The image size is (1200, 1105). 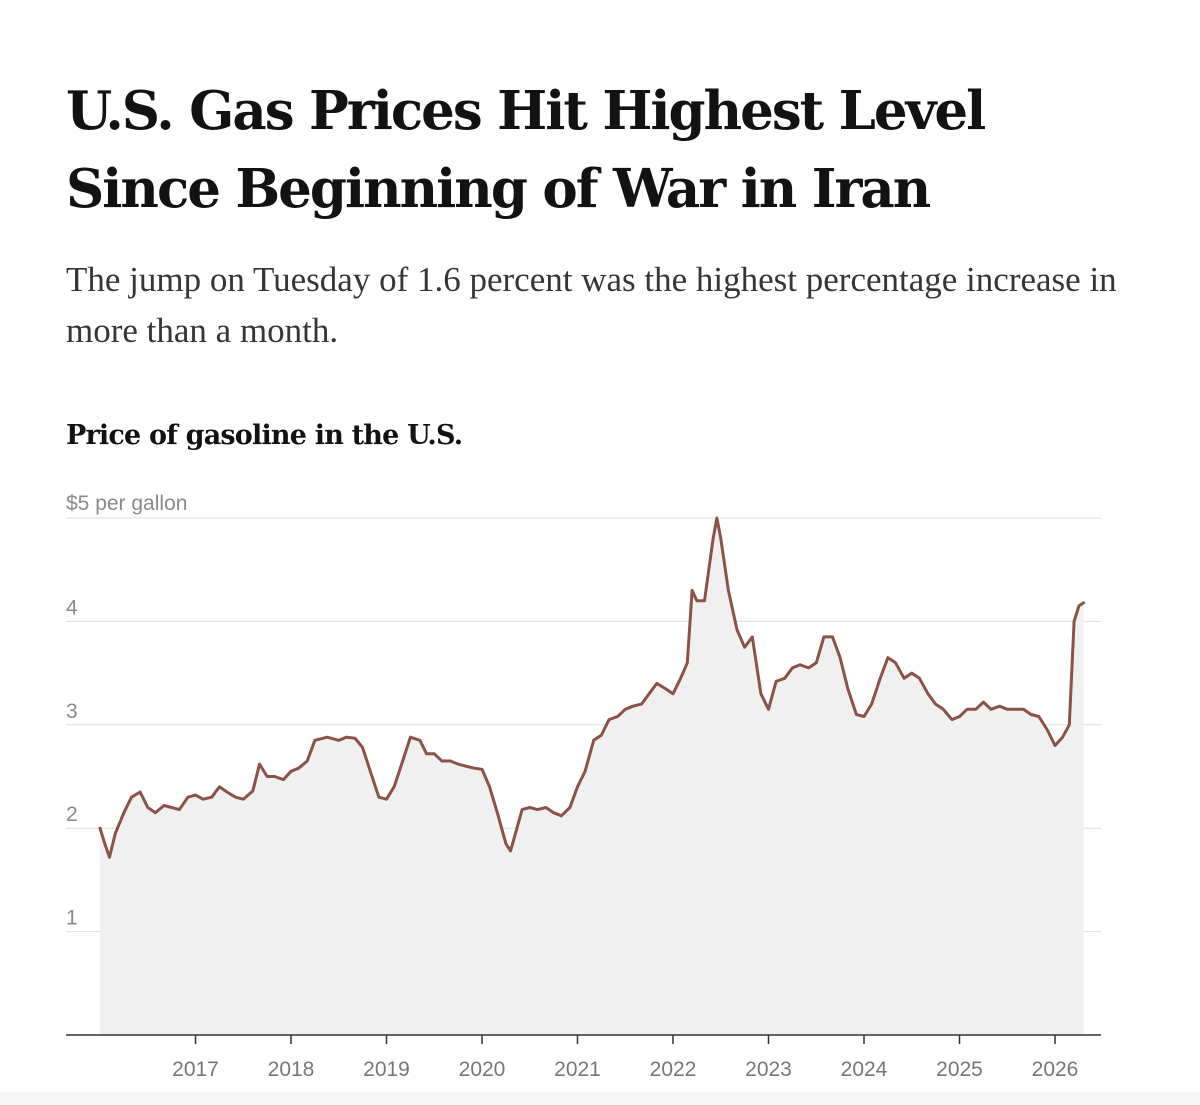 What do you see at coordinates (126, 503) in the screenshot?
I see `y-axis-label: $5 per gallon` at bounding box center [126, 503].